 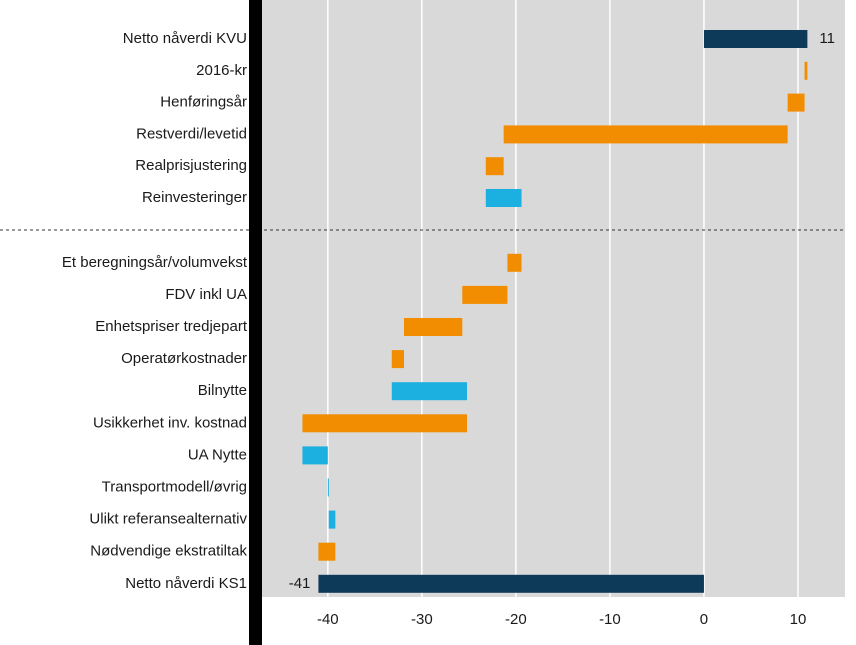 What do you see at coordinates (217, 454) in the screenshot?
I see `category-label: UA Nytte` at bounding box center [217, 454].